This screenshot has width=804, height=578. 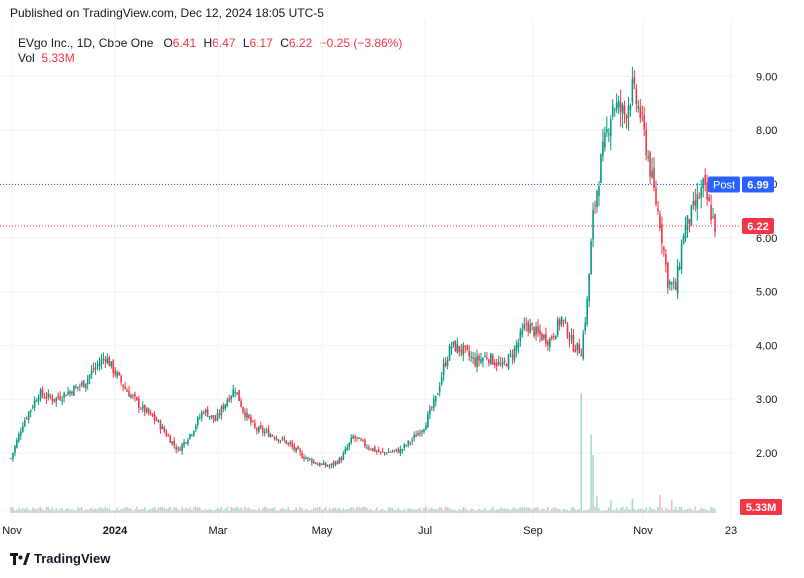 What do you see at coordinates (758, 225) in the screenshot?
I see `last-price-badge` at bounding box center [758, 225].